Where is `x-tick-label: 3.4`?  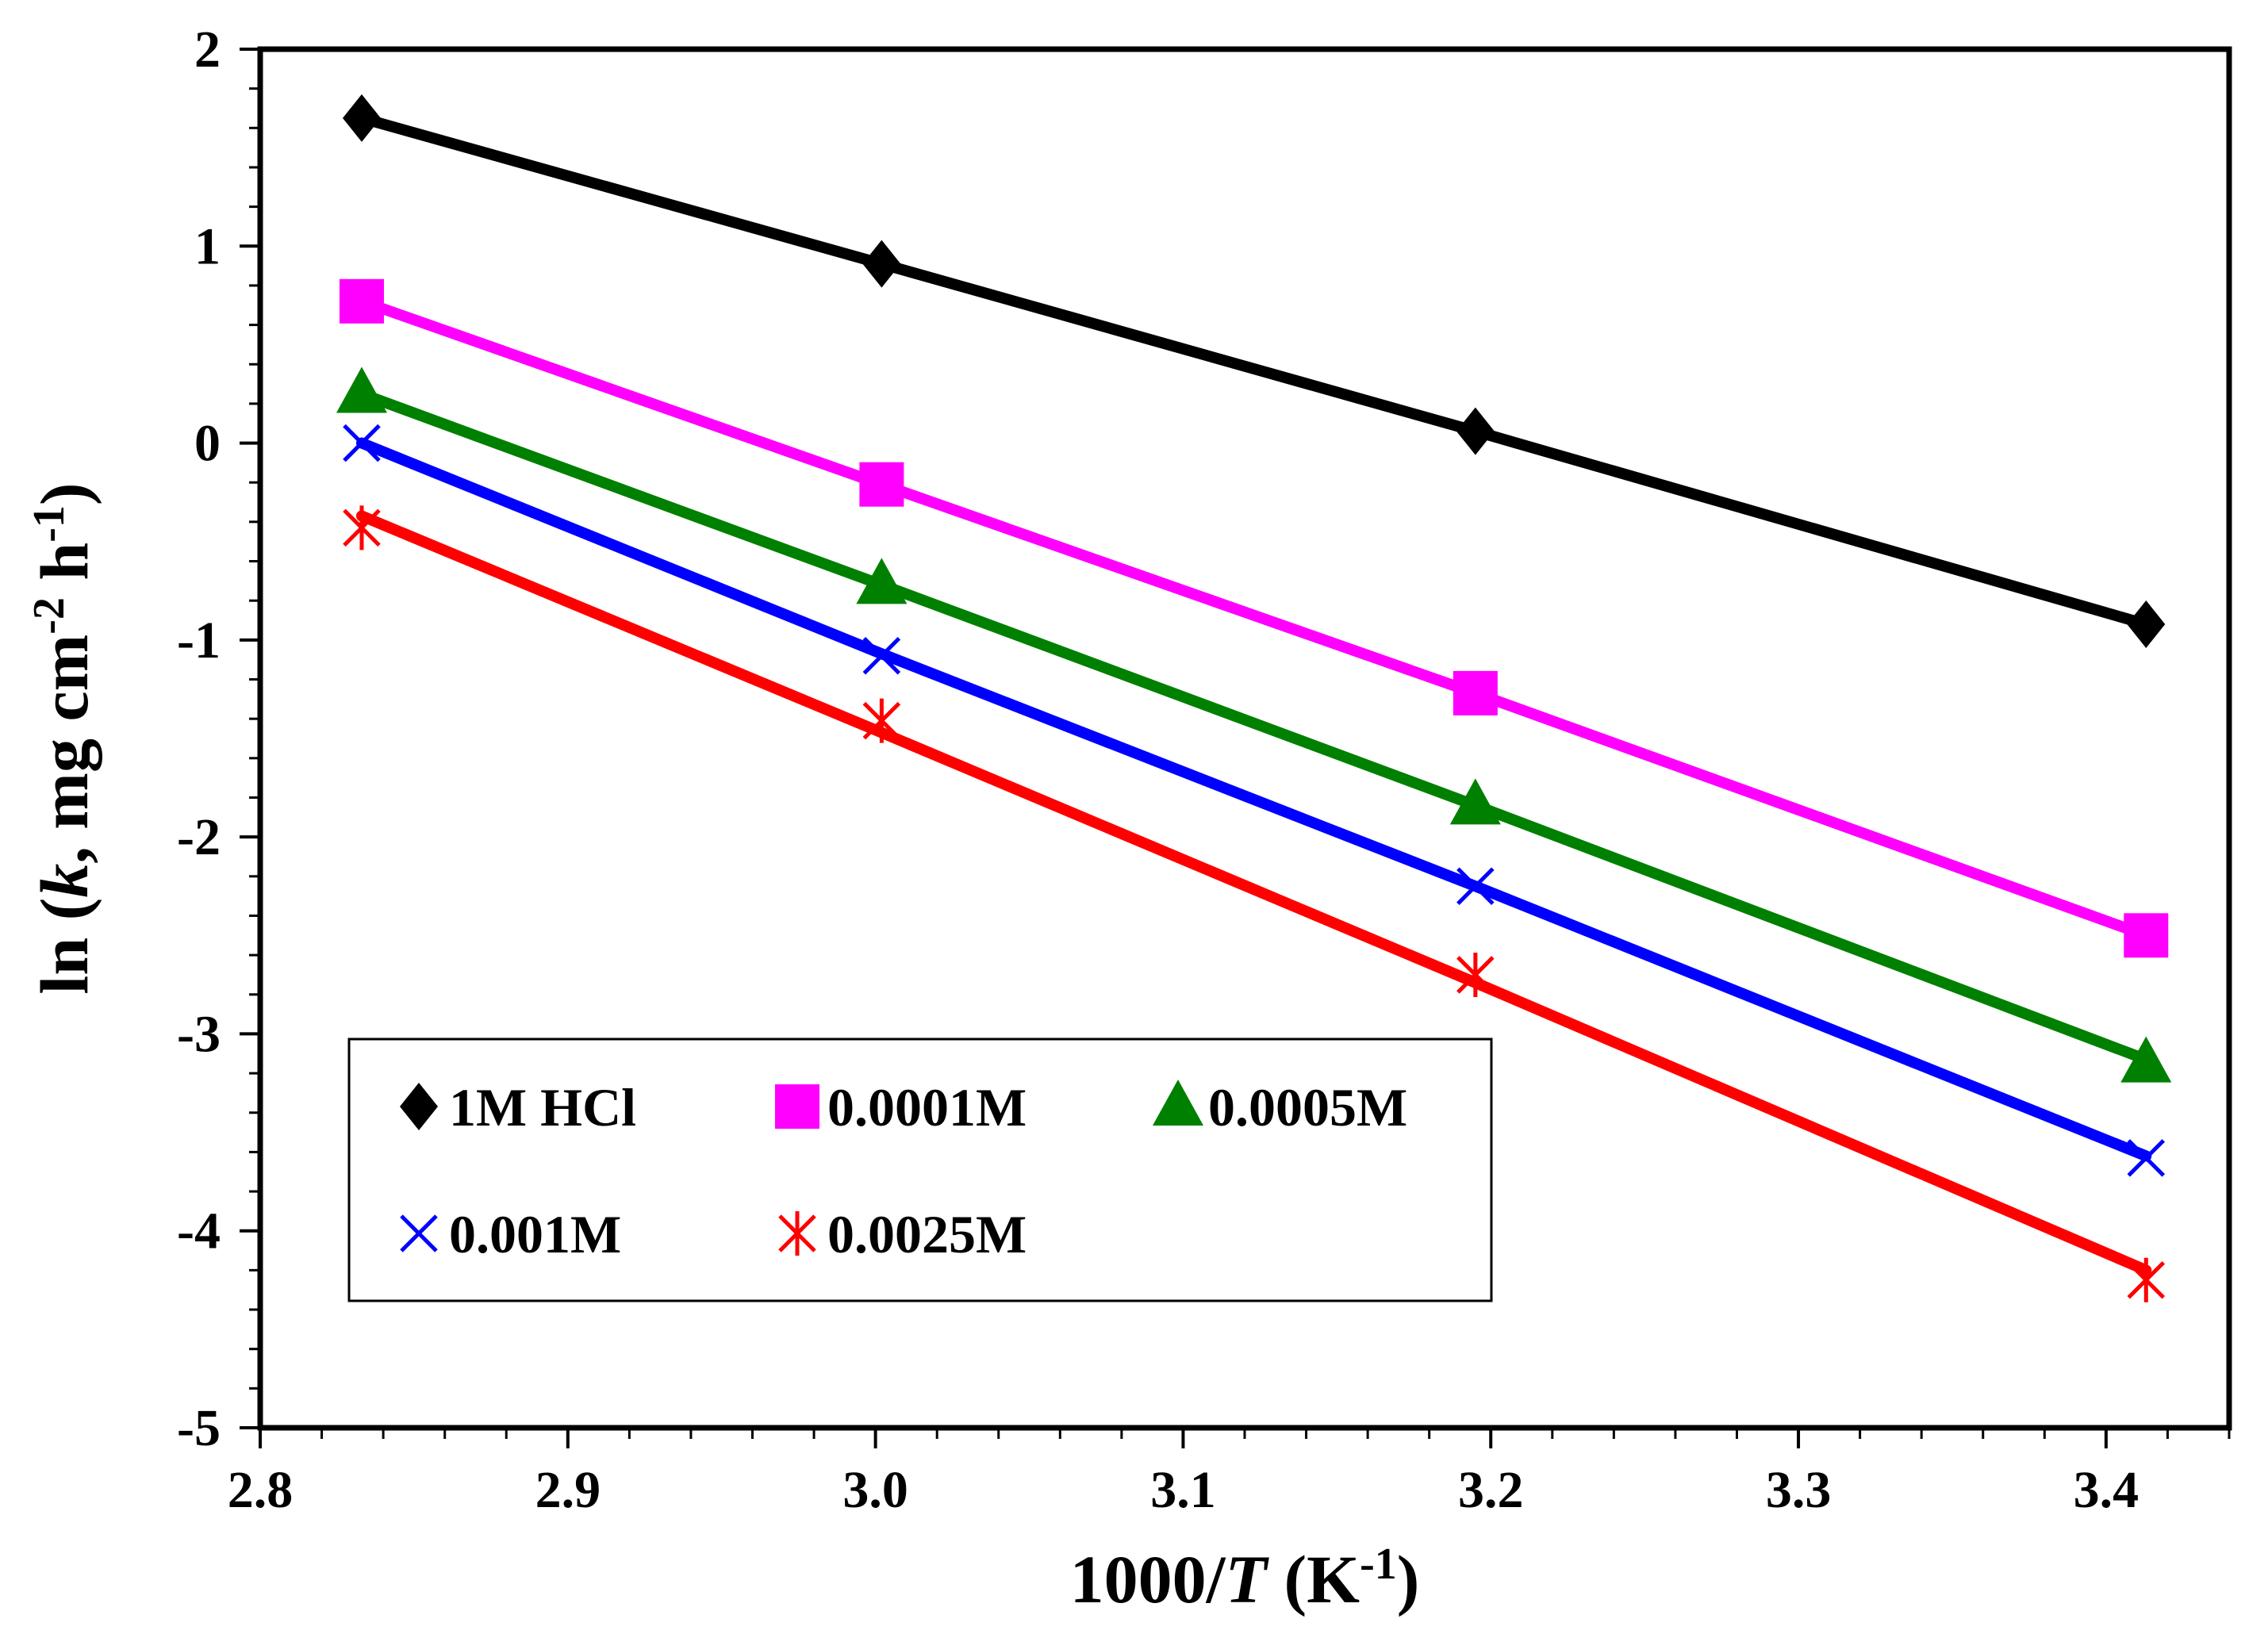 x-tick-label: 3.4 is located at coordinates (2107, 1490).